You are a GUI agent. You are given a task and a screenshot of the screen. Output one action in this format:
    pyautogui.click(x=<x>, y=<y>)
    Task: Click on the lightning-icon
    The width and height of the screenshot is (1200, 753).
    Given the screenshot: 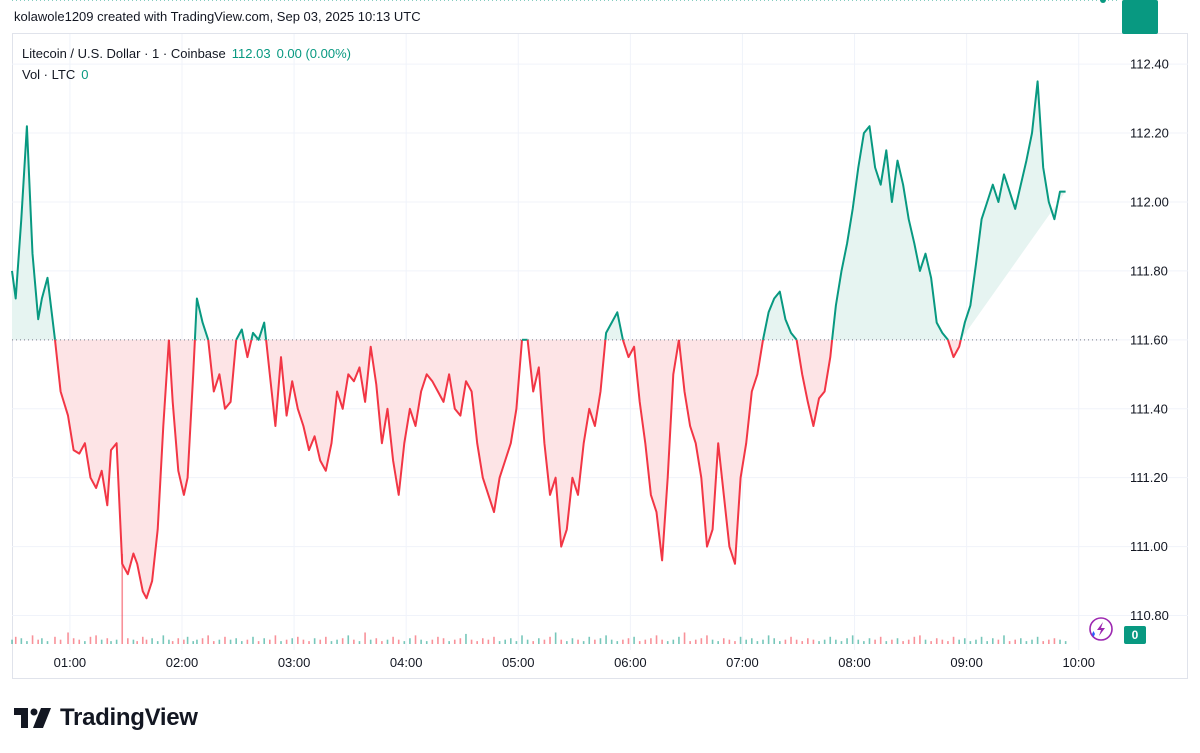 What is the action you would take?
    pyautogui.click(x=1101, y=629)
    